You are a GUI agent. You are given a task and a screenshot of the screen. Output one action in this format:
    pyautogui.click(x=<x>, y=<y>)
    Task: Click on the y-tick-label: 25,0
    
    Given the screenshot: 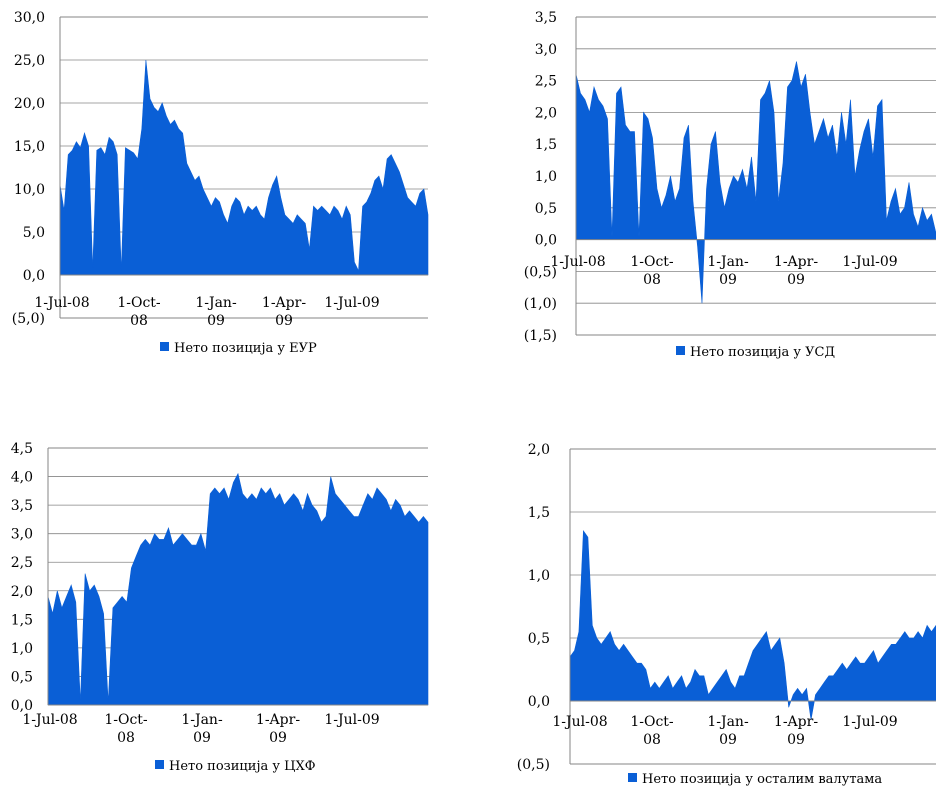 What is the action you would take?
    pyautogui.click(x=29, y=61)
    